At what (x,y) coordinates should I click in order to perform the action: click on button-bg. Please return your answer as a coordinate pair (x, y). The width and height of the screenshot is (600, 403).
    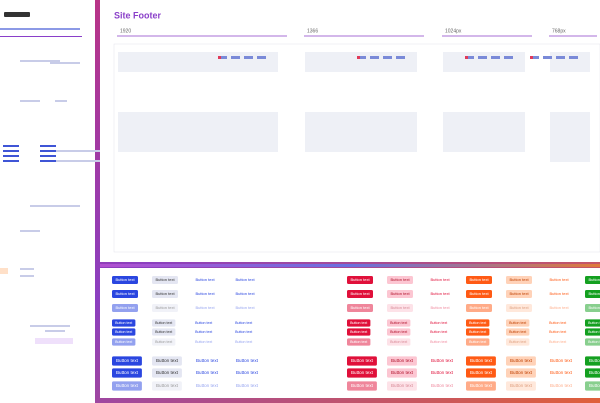
    Looking at the image, I should click on (167, 361).